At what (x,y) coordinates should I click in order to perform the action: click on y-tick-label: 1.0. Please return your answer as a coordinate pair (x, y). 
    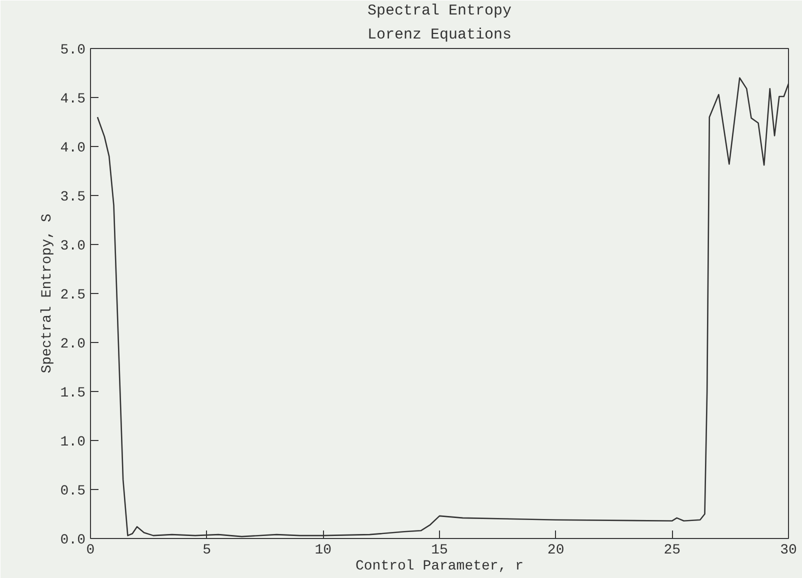
    Looking at the image, I should click on (73, 442).